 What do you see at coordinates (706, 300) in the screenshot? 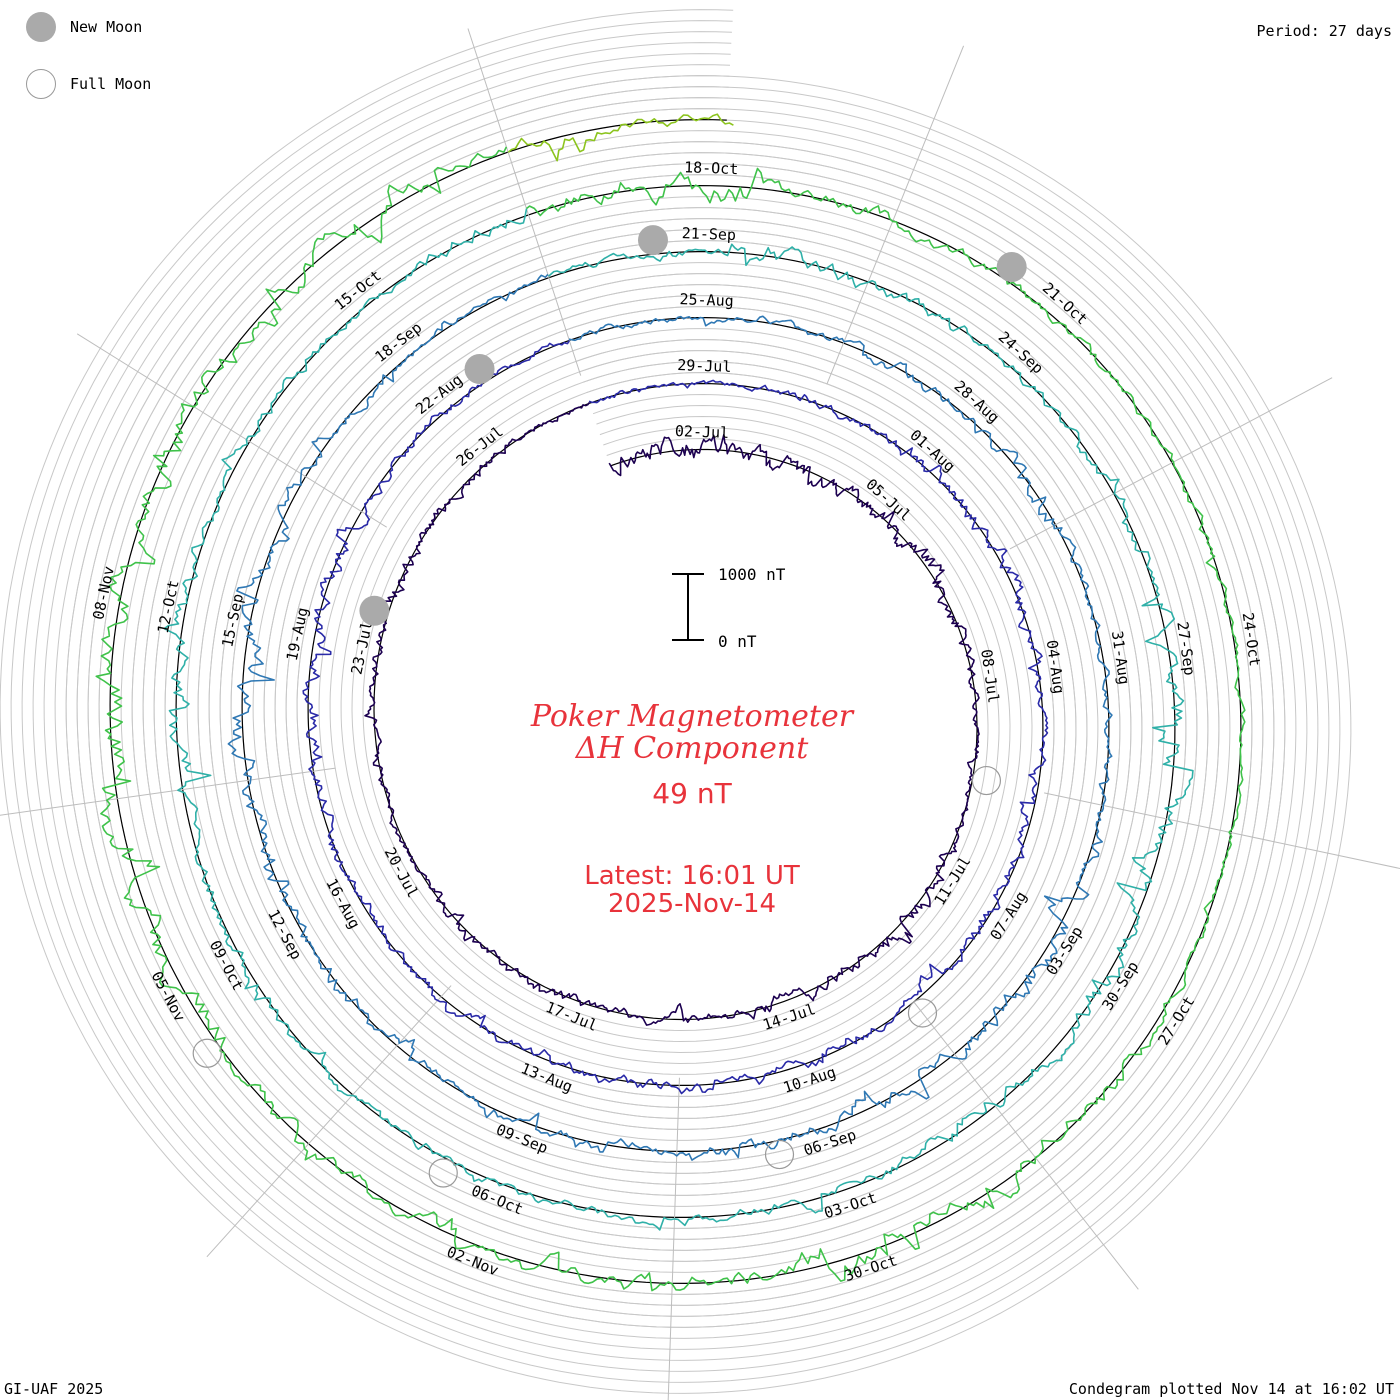
I see `date-label: 25-Aug` at bounding box center [706, 300].